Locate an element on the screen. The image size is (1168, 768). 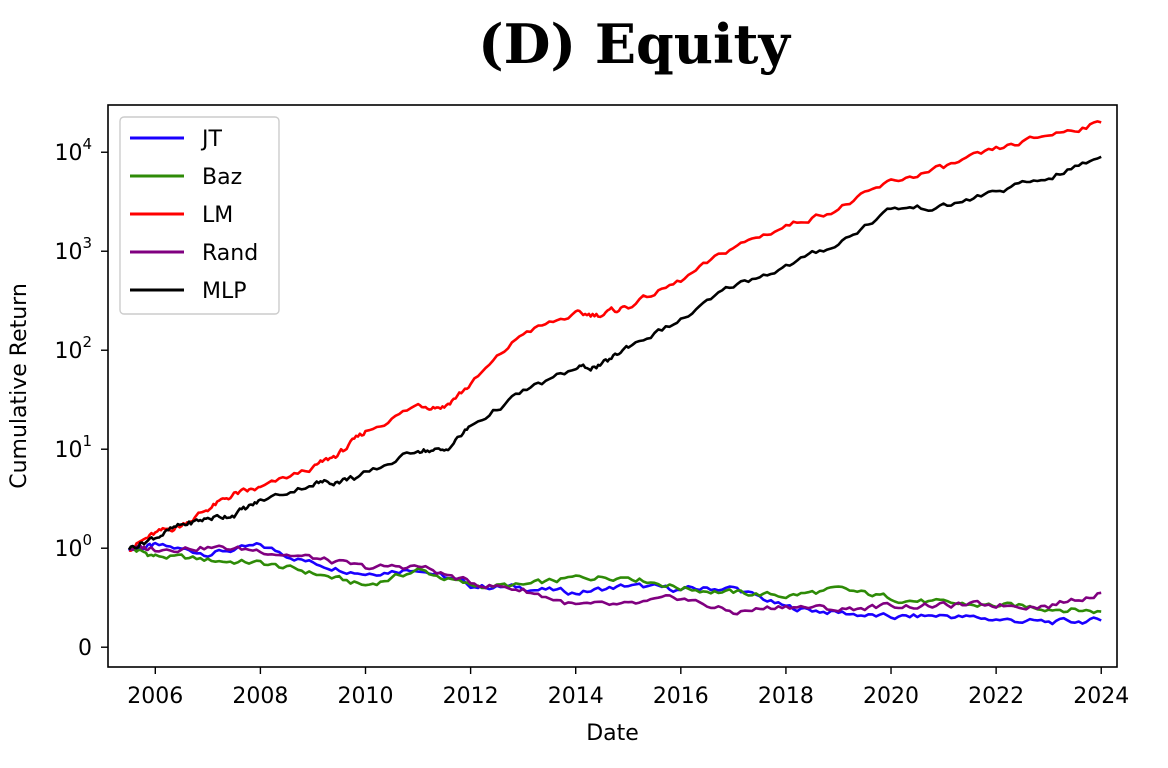
y-tick-label: 10³ is located at coordinates (73, 249).